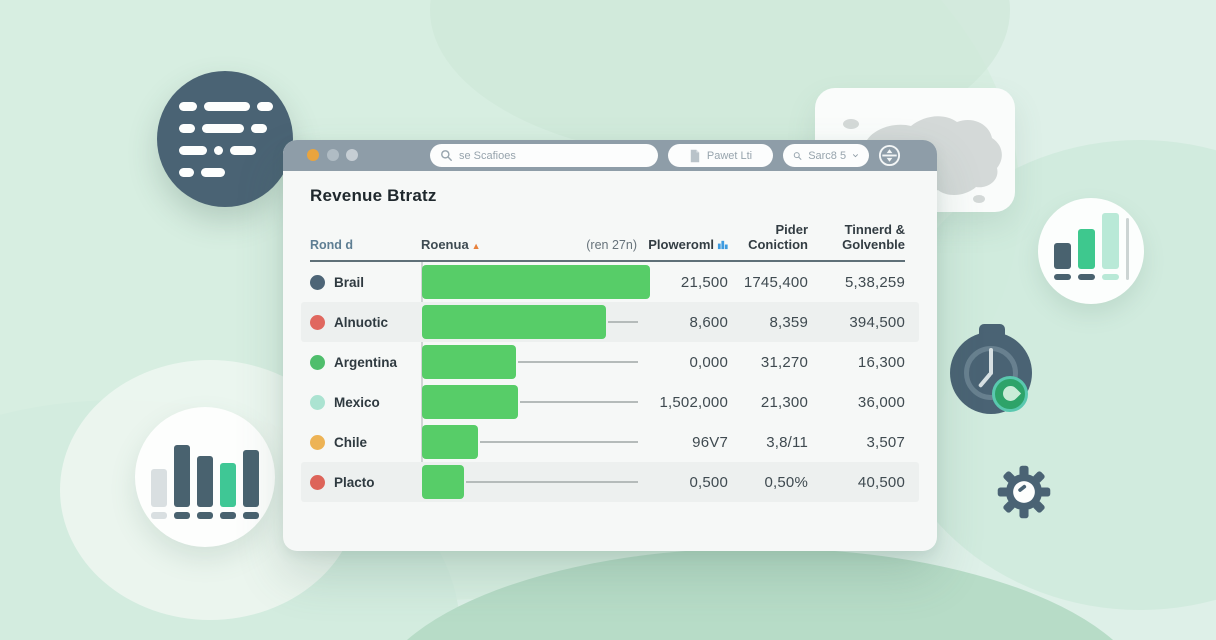  Describe the element at coordinates (332, 245) in the screenshot. I see `column-header-region: Rond d` at that location.